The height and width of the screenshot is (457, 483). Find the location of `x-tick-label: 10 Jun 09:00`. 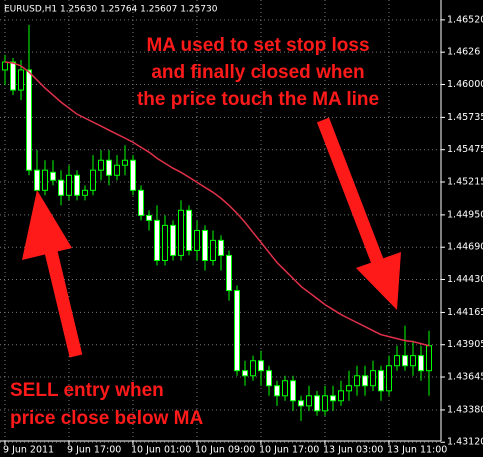

x-tick-label: 10 Jun 09:00 is located at coordinates (225, 450).